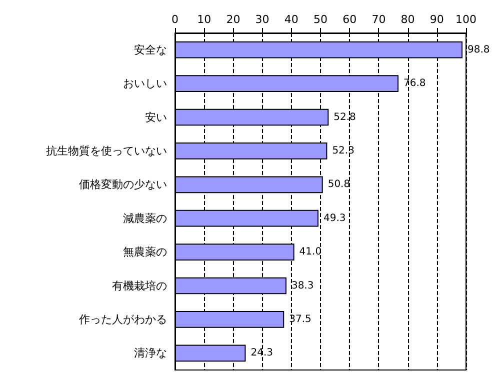 The image size is (500, 385). I want to click on data-label: 76.8, so click(414, 84).